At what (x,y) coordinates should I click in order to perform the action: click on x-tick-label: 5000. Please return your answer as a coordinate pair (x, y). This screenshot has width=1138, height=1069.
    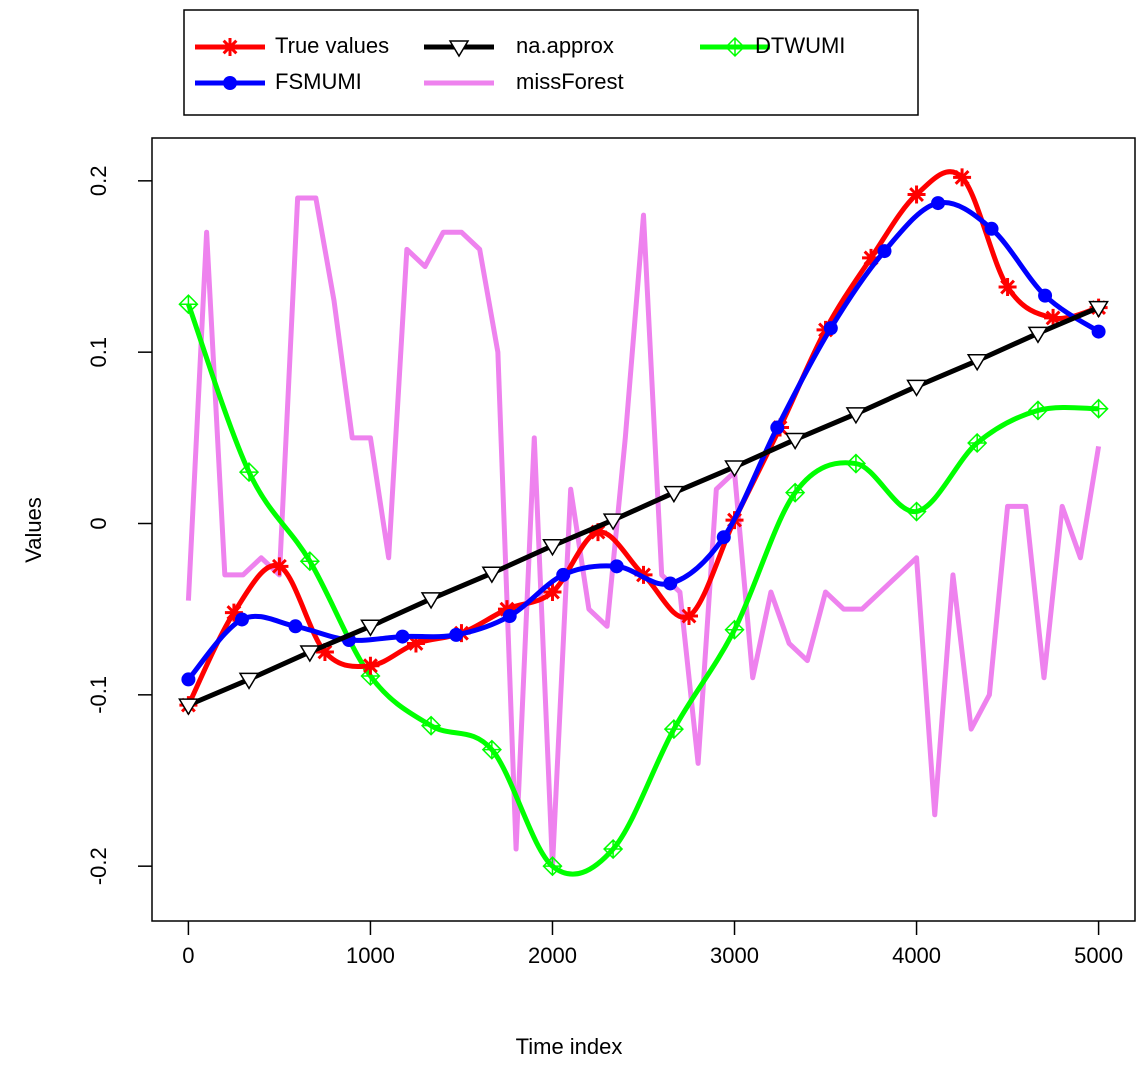
    Looking at the image, I should click on (1098, 955).